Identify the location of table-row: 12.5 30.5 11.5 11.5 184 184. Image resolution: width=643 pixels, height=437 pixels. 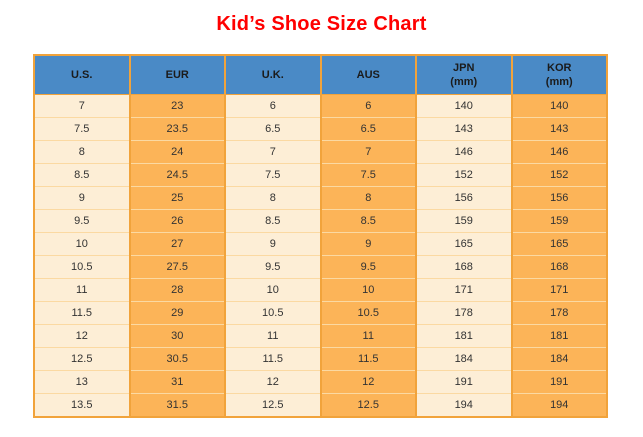
(320, 359).